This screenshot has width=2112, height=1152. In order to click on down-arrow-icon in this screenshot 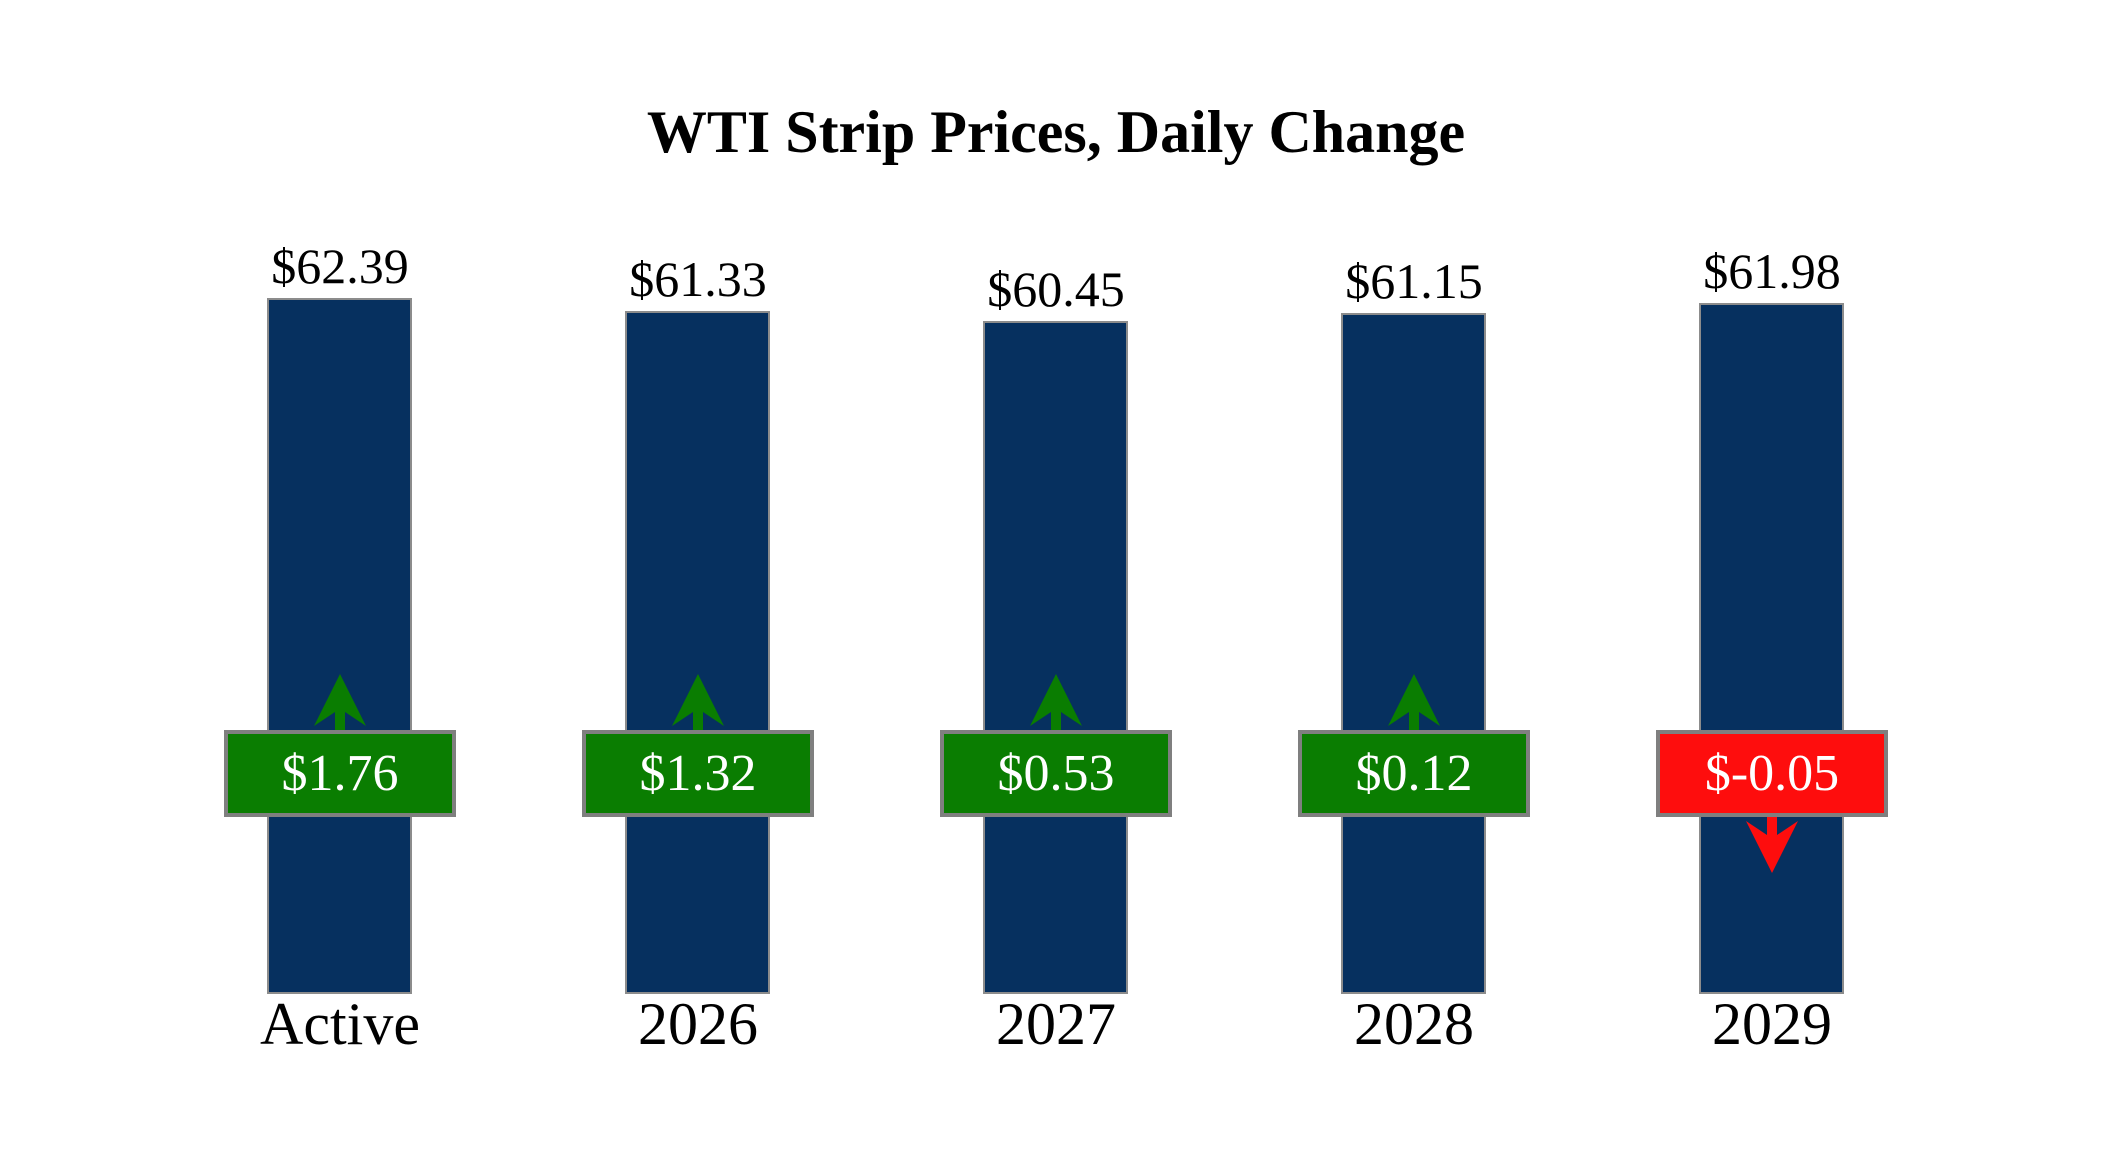, I will do `click(1772, 844)`.